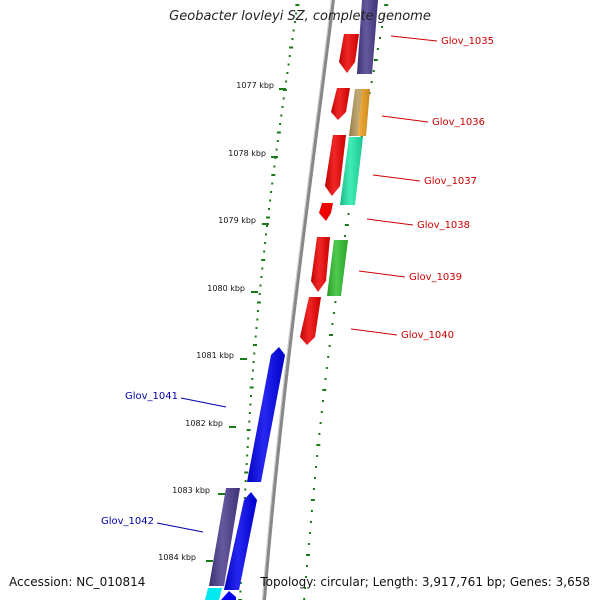  I want to click on gene-label-glov-1040: Glov_1040, so click(427, 335).